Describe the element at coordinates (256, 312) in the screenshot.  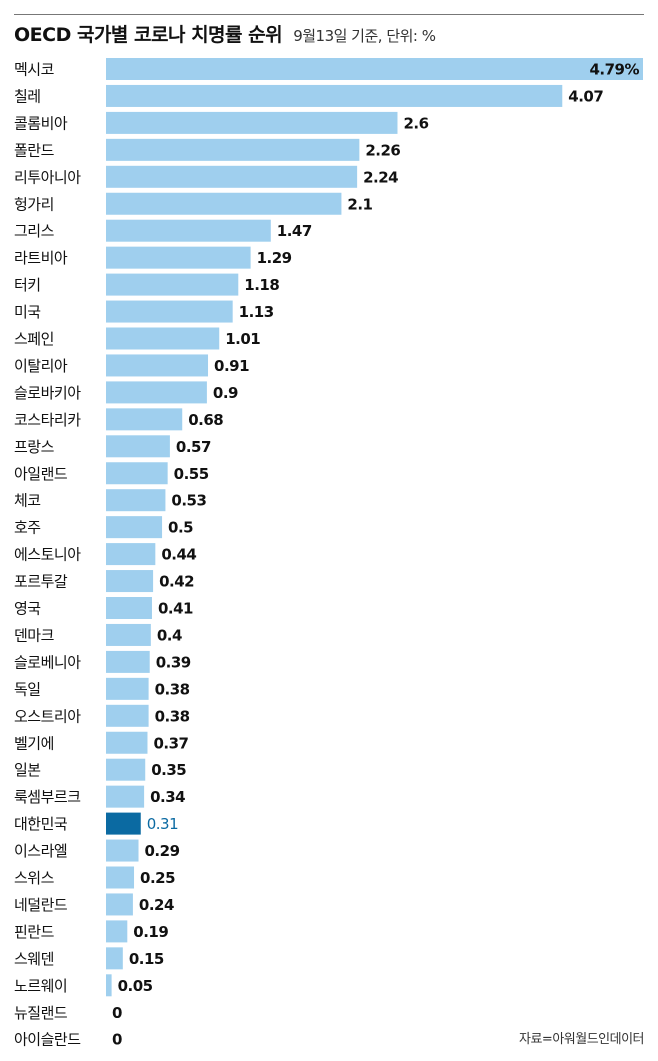
I see `value-label: 1.13` at that location.